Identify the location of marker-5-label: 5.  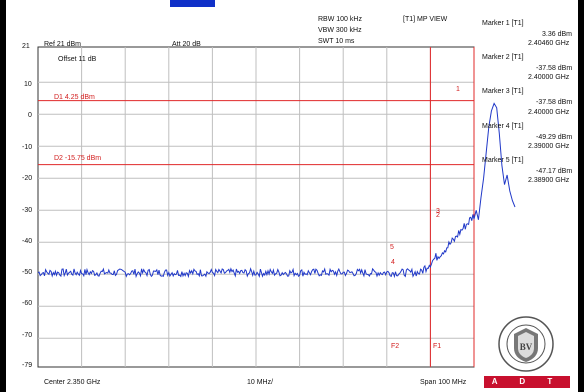
(392, 247).